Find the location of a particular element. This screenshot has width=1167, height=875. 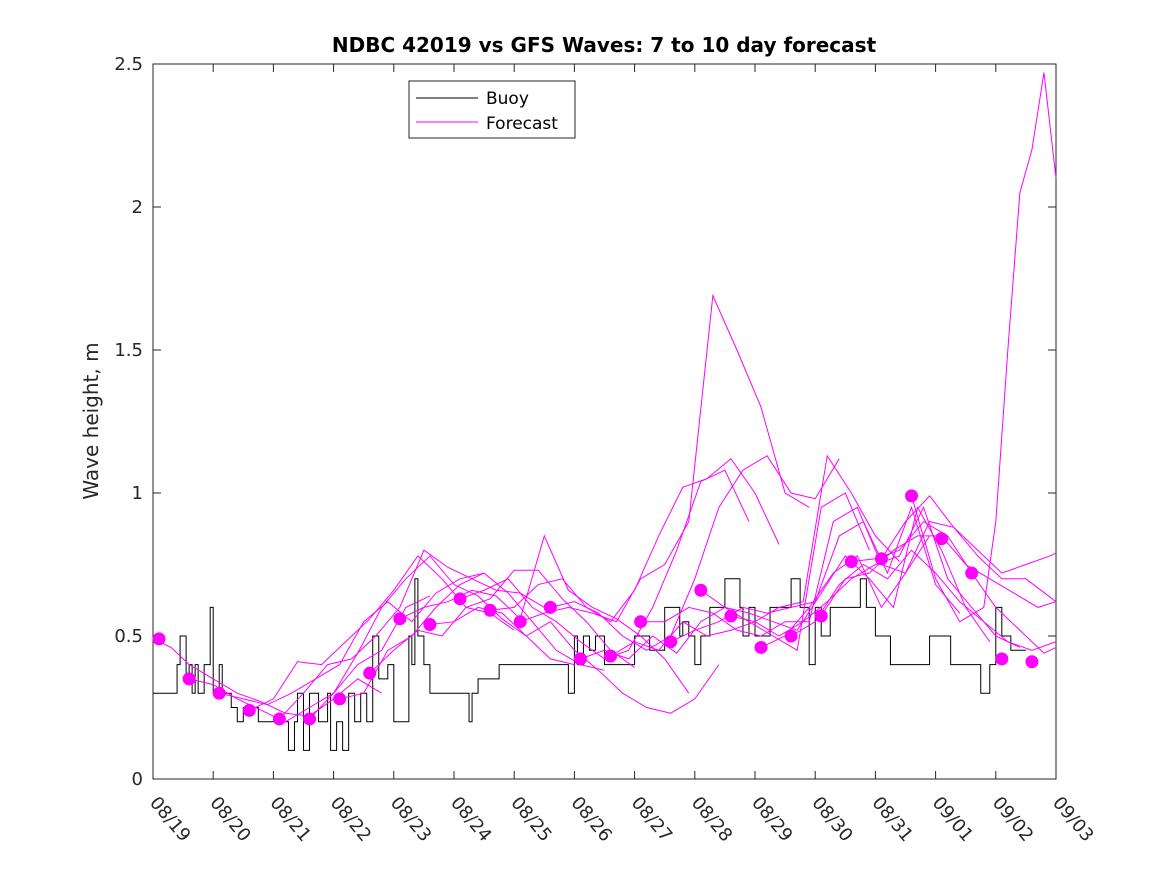

y-tick-label: 2 is located at coordinates (137, 207).